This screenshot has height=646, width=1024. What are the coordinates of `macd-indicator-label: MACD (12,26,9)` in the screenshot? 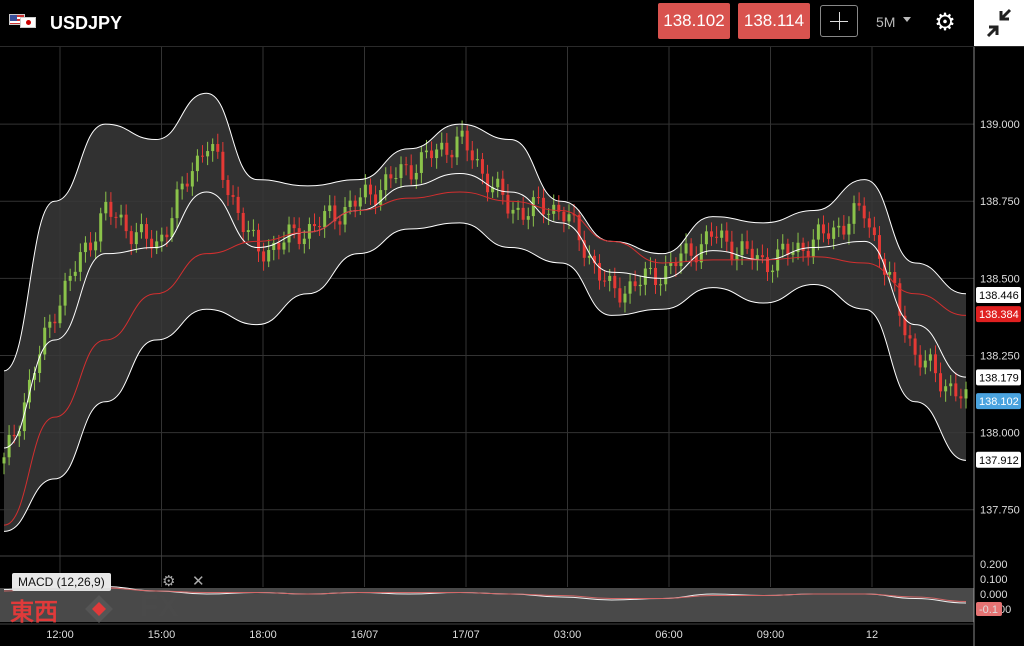 It's located at (61, 582).